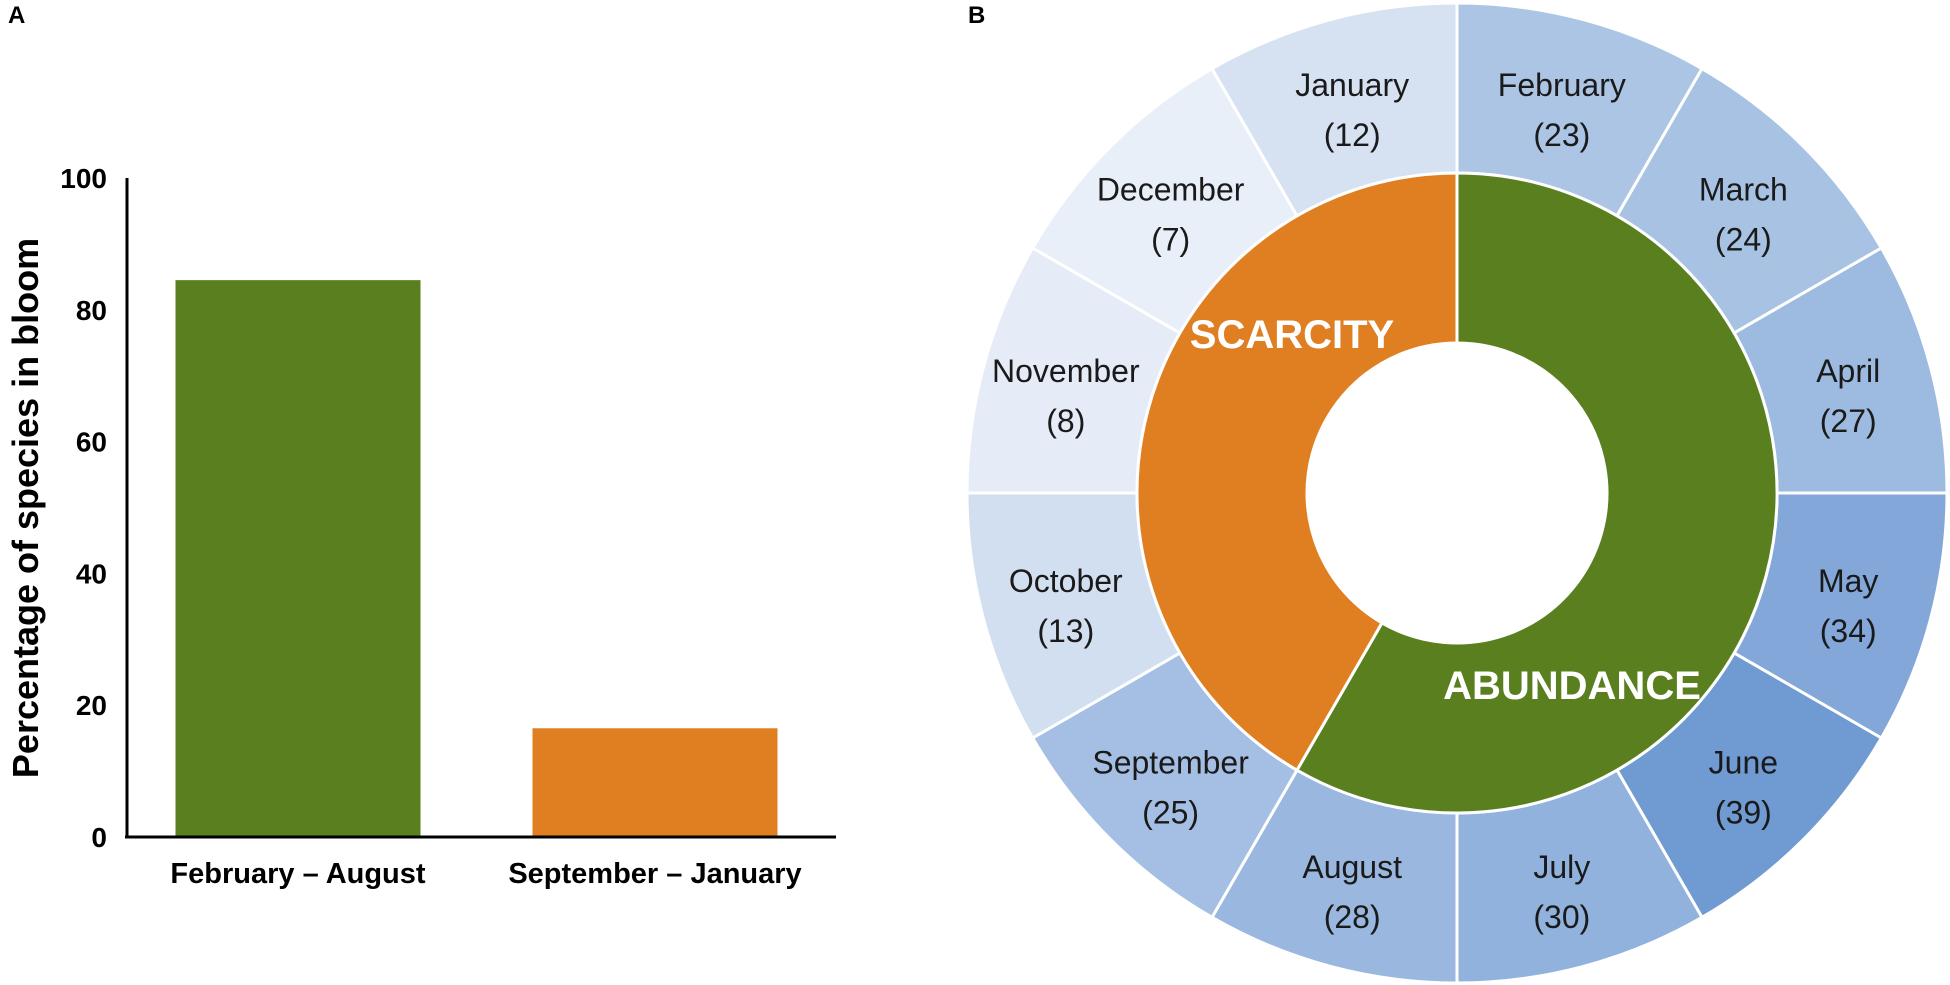 This screenshot has width=1950, height=985. I want to click on month-label-october: October, so click(1066, 581).